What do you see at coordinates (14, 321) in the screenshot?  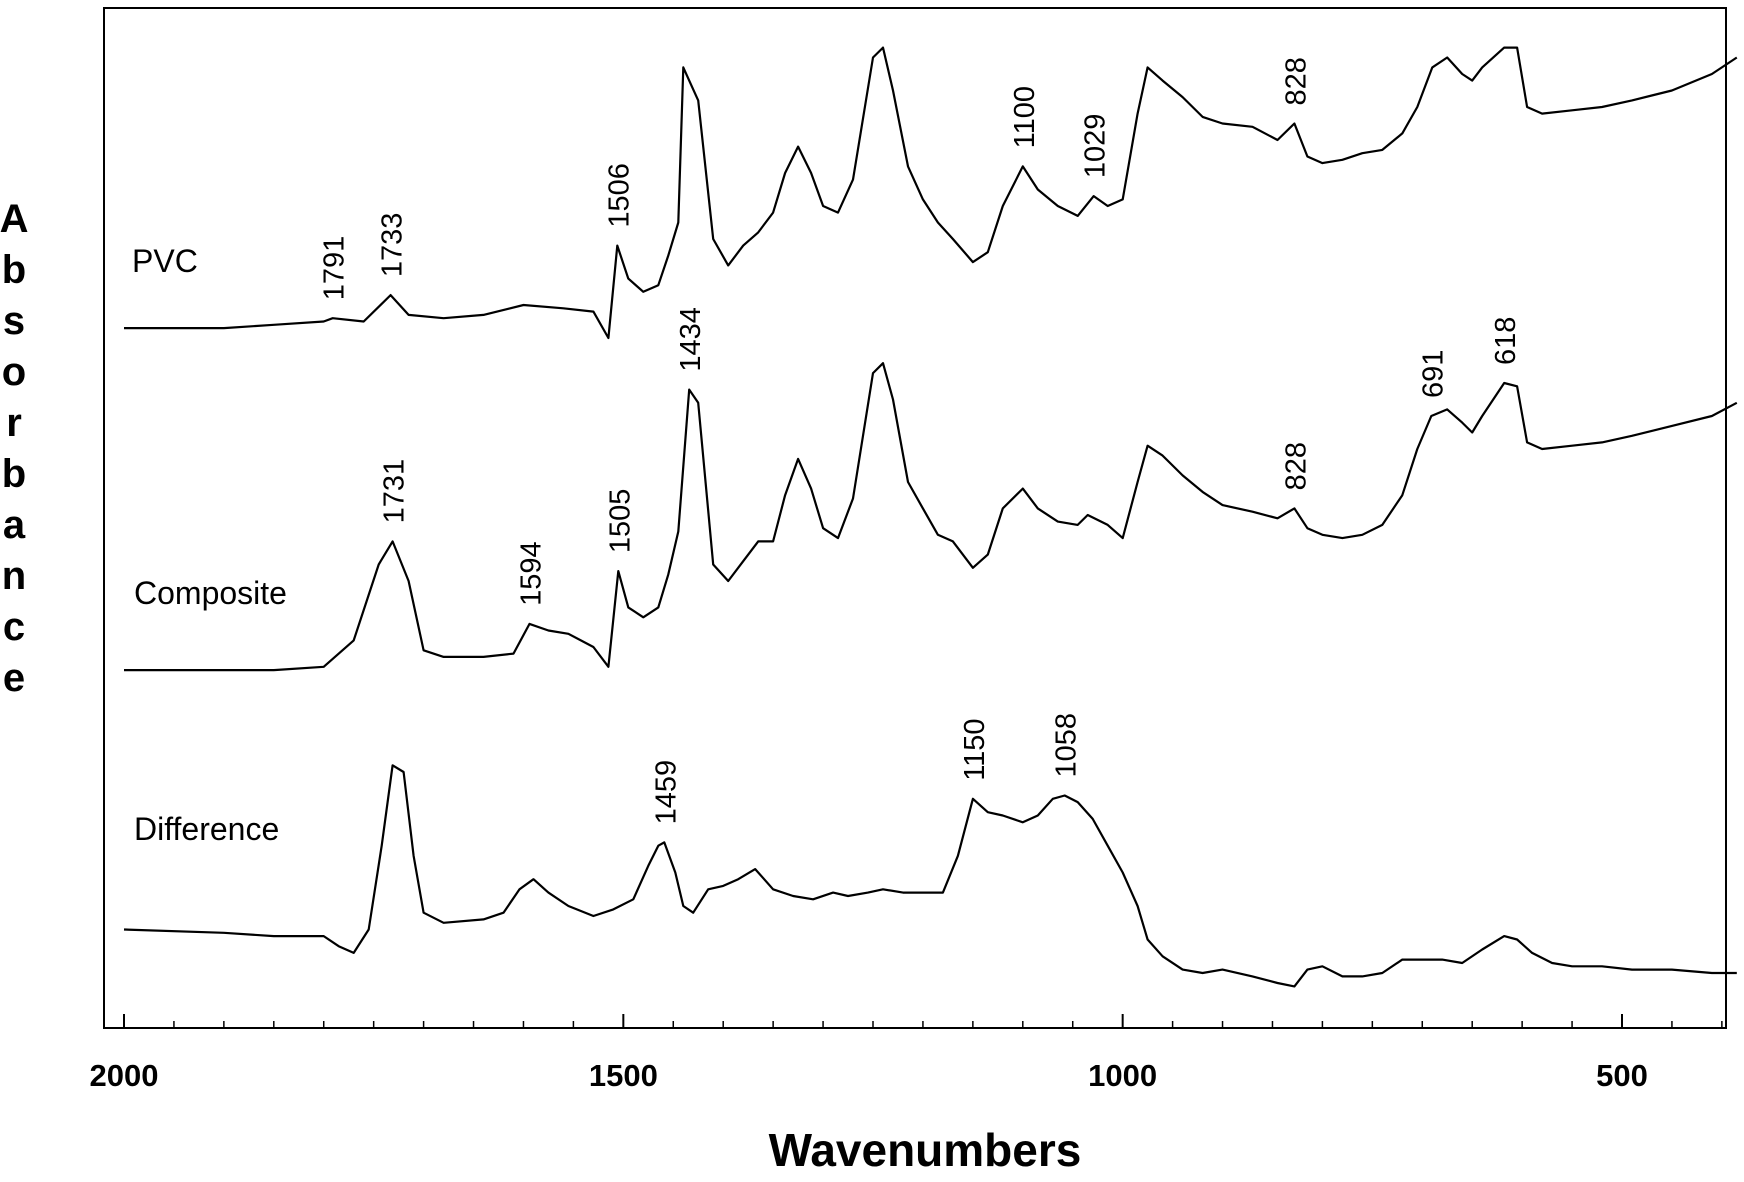 I see `y-axis-title-letter: s` at bounding box center [14, 321].